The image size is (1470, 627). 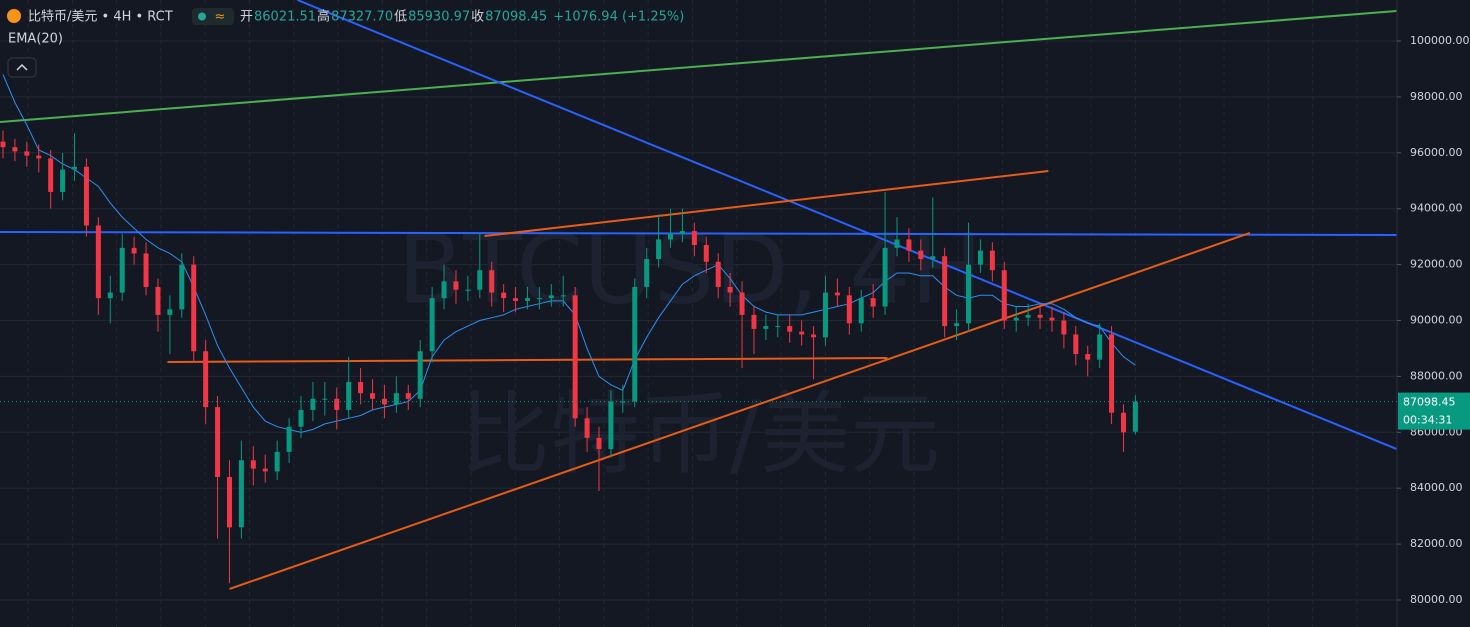 What do you see at coordinates (1436, 599) in the screenshot?
I see `y-tick-label: 80000.00` at bounding box center [1436, 599].